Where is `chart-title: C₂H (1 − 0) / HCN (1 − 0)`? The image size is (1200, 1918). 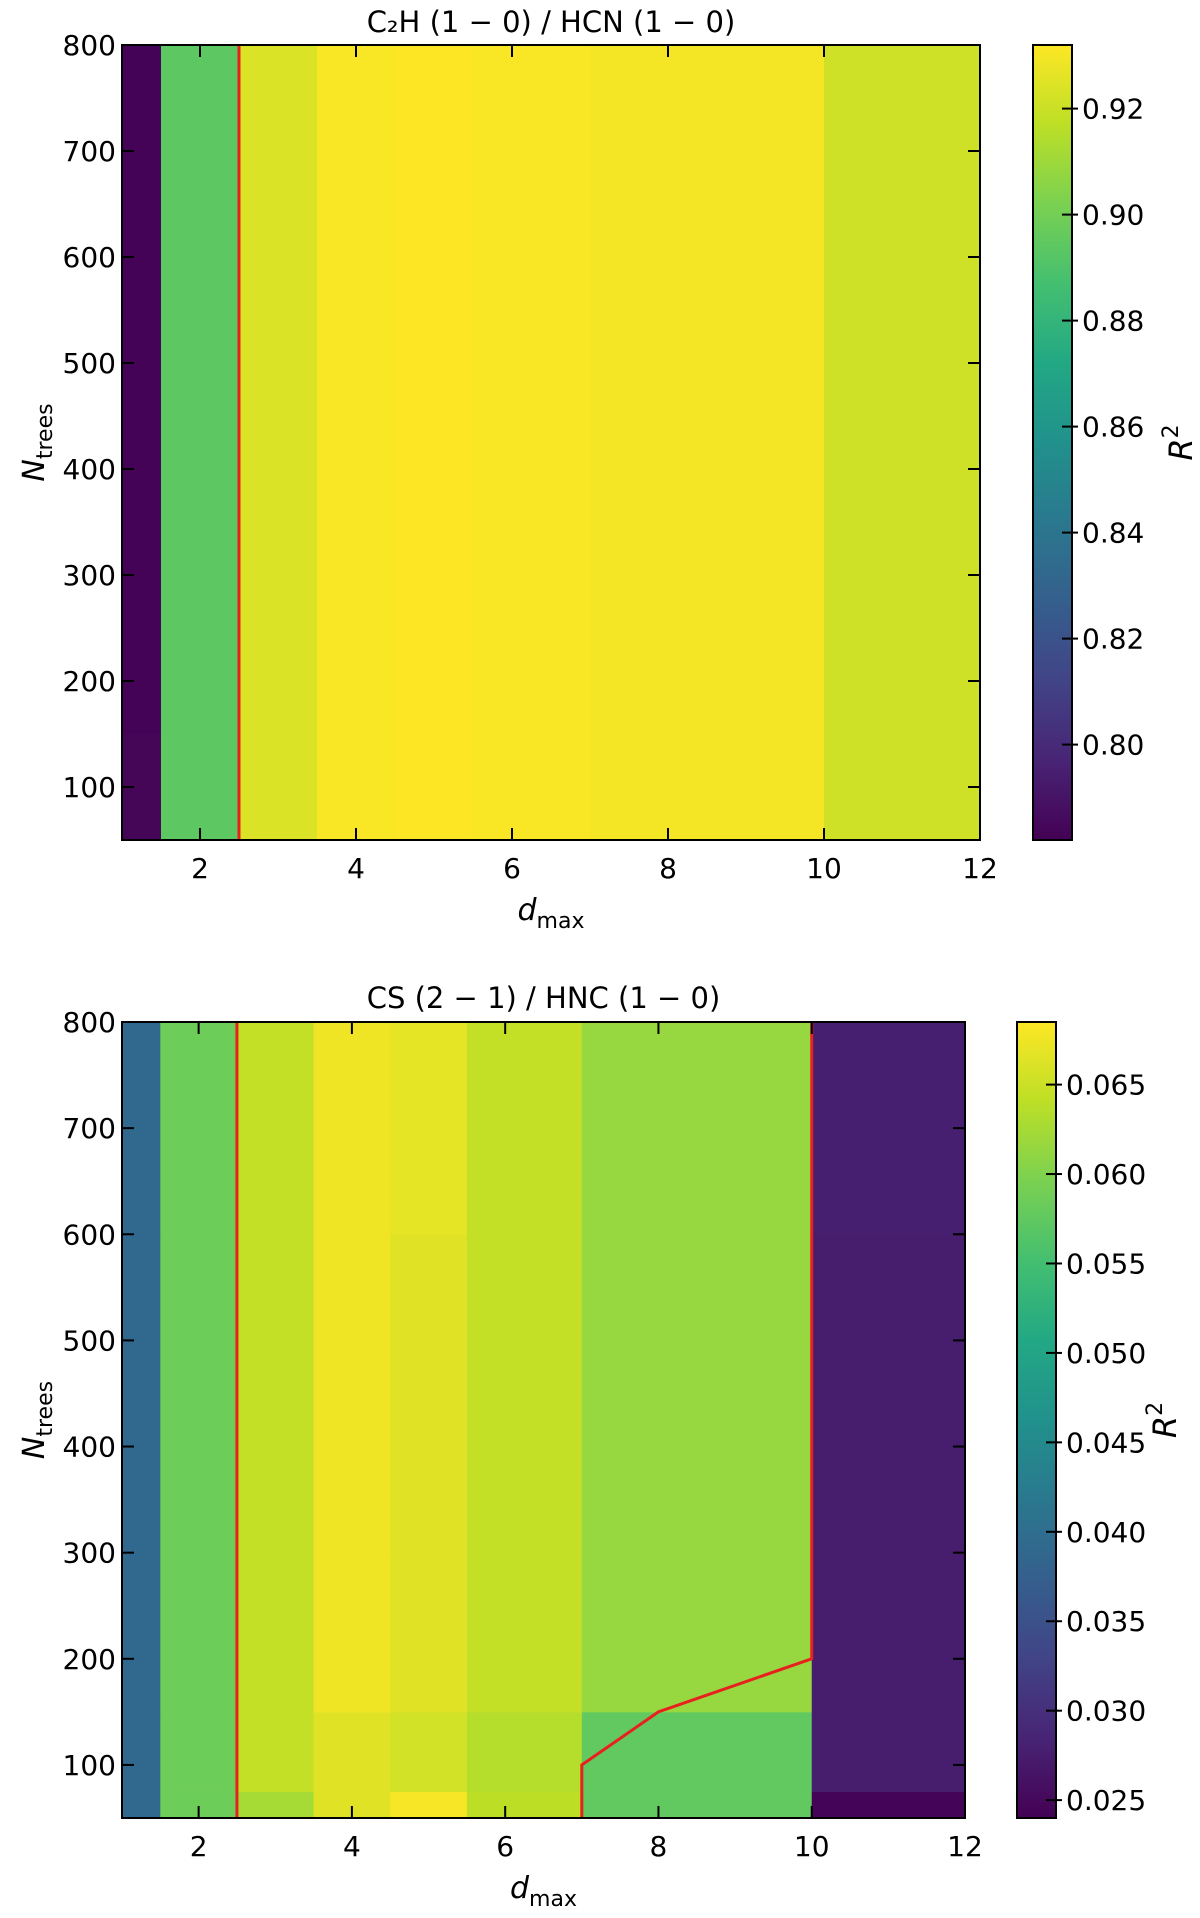 chart-title: C₂H (1 − 0) / HCN (1 − 0) is located at coordinates (551, 22).